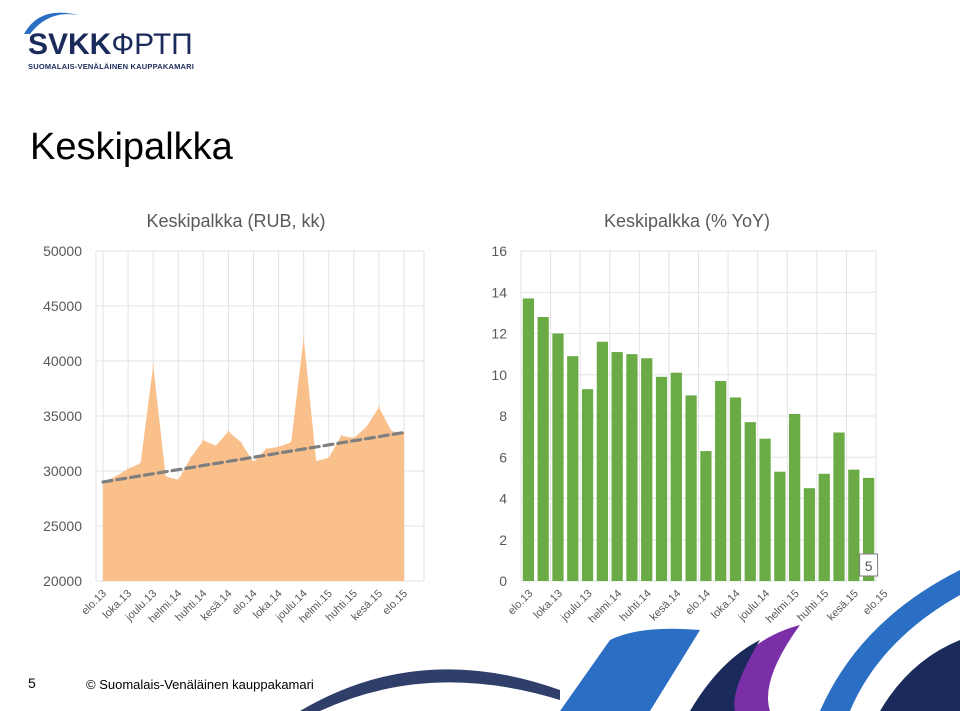 This screenshot has height=711, width=960. Describe the element at coordinates (869, 566) in the screenshot. I see `bar-data-label: 5` at that location.